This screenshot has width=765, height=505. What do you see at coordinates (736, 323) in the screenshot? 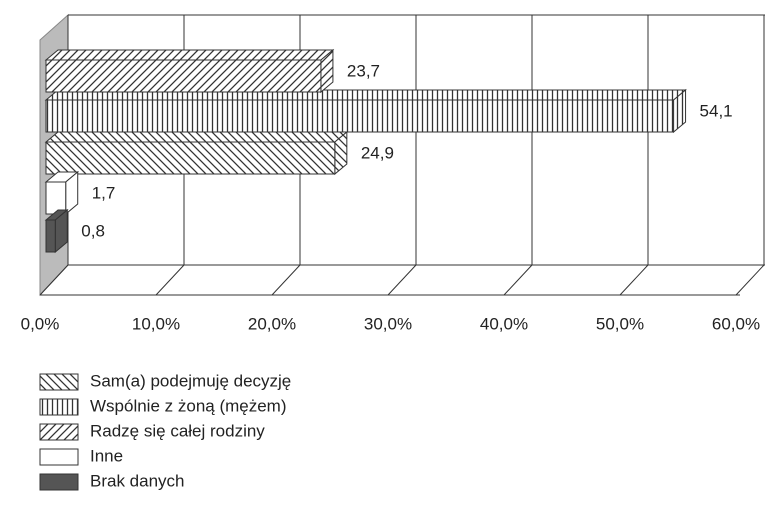
I see `x-tick-label: 60,0%` at bounding box center [736, 323].